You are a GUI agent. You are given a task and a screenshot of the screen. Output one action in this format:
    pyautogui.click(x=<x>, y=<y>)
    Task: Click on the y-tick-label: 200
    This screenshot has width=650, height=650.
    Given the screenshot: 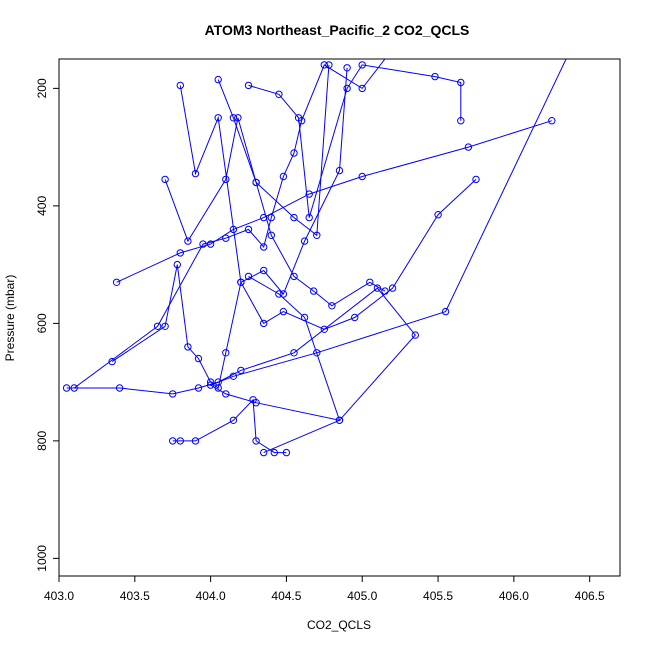 What is the action you would take?
    pyautogui.click(x=42, y=88)
    